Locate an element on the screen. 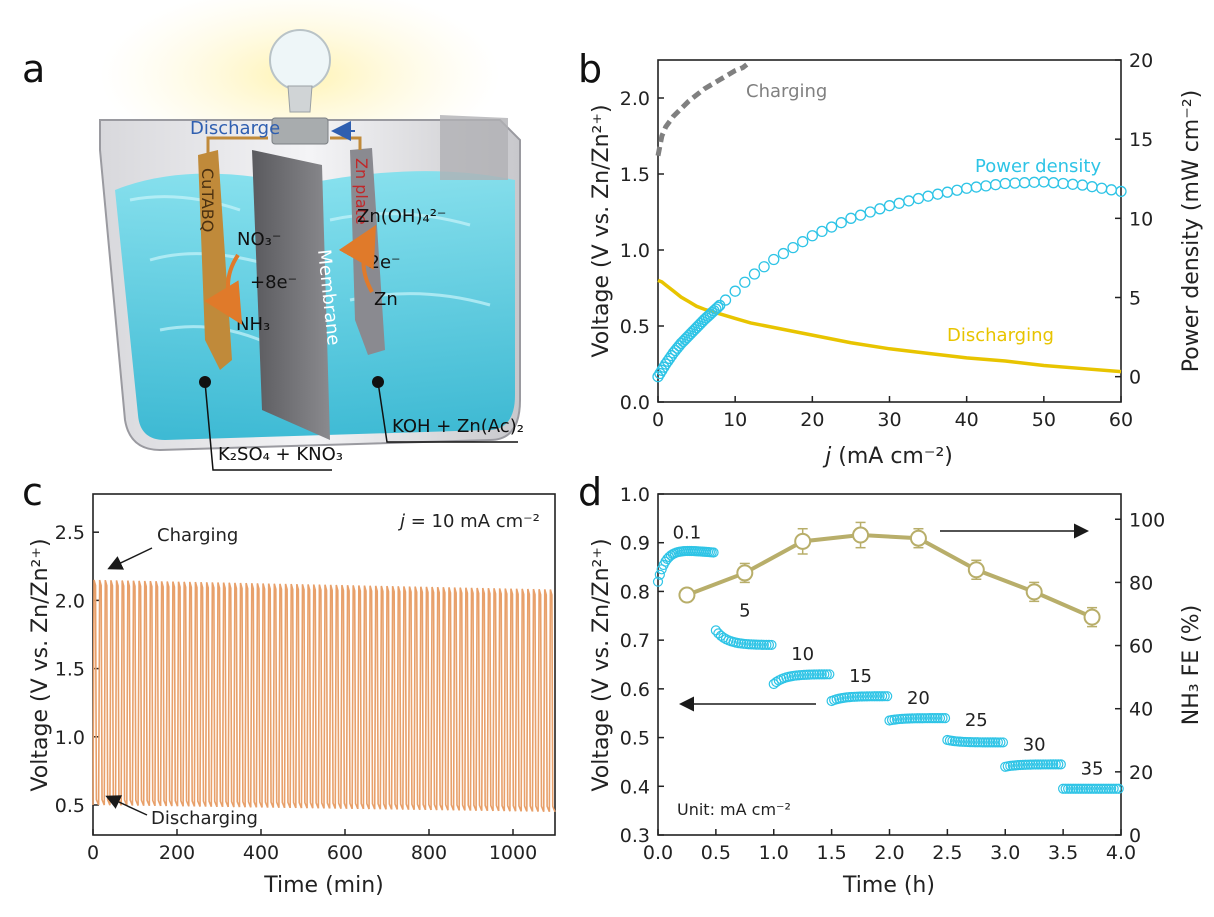 The height and width of the screenshot is (917, 1214). y-tick-label: 0.4 is located at coordinates (635, 787).